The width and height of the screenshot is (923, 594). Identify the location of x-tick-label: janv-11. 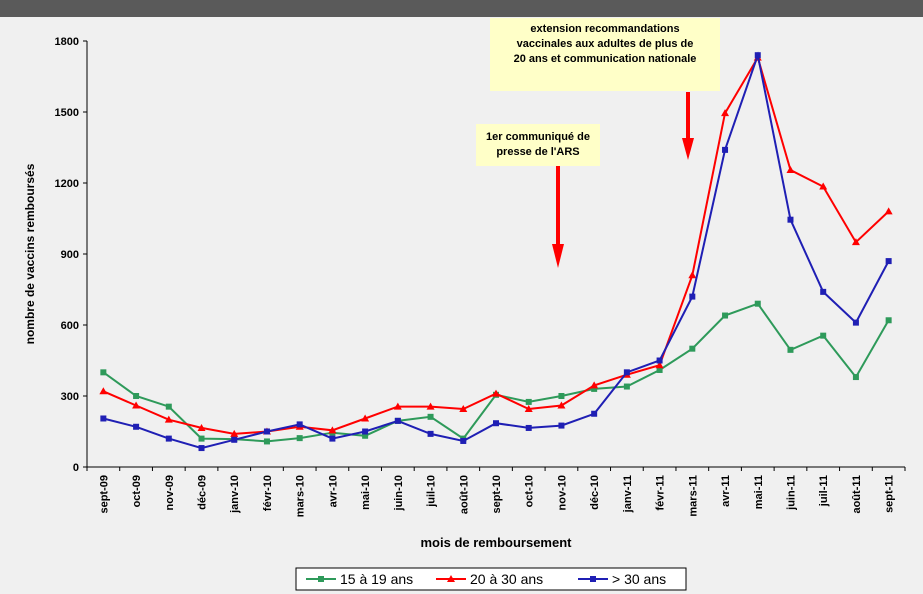
(628, 494).